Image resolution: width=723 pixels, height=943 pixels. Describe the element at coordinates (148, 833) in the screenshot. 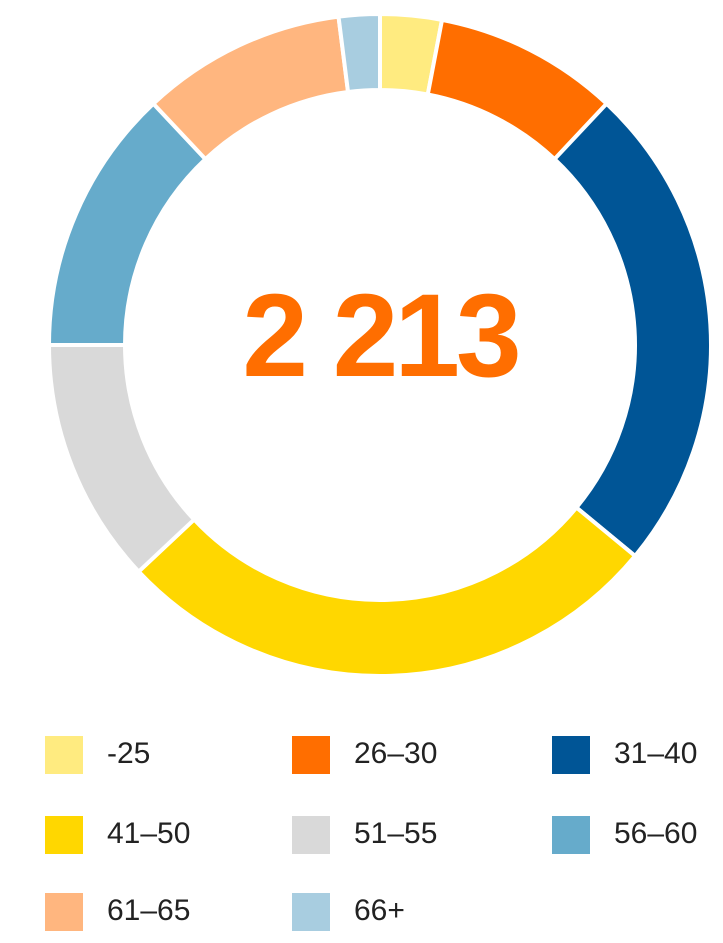

I see `legend-label: 41–50` at that location.